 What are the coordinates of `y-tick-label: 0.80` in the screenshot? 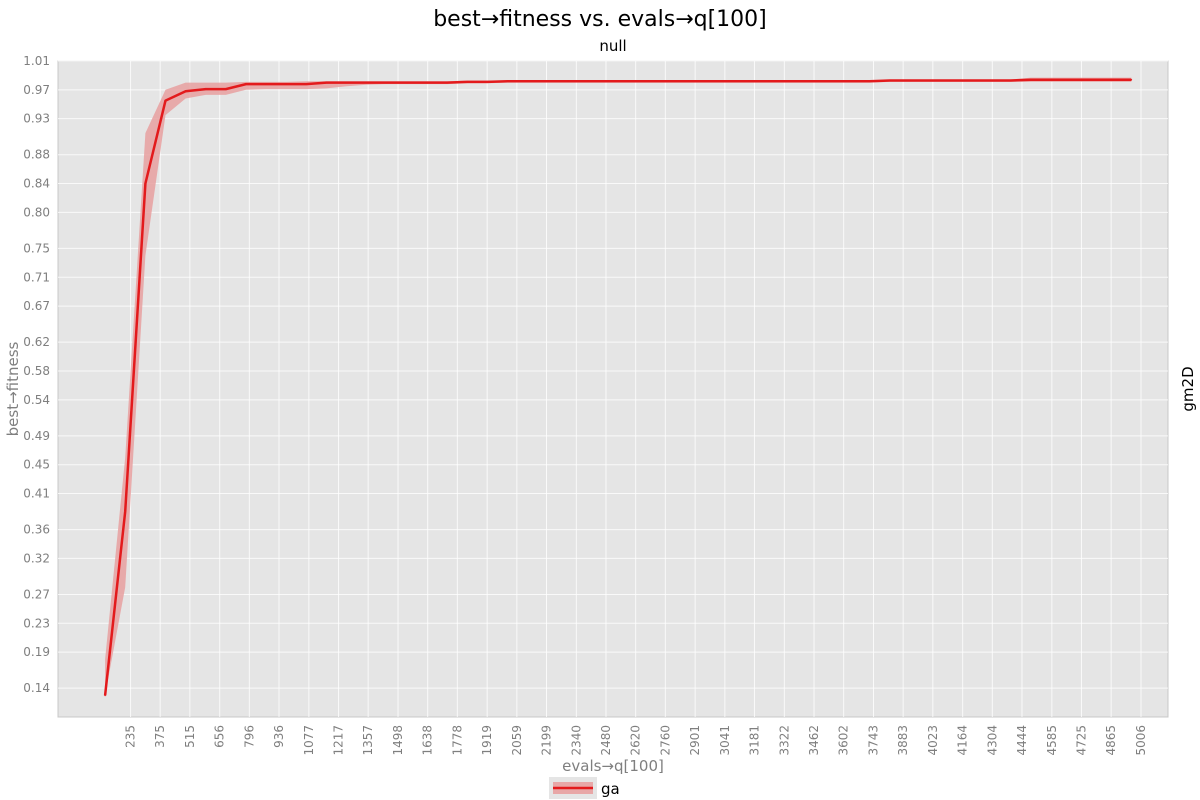 It's located at (36, 212).